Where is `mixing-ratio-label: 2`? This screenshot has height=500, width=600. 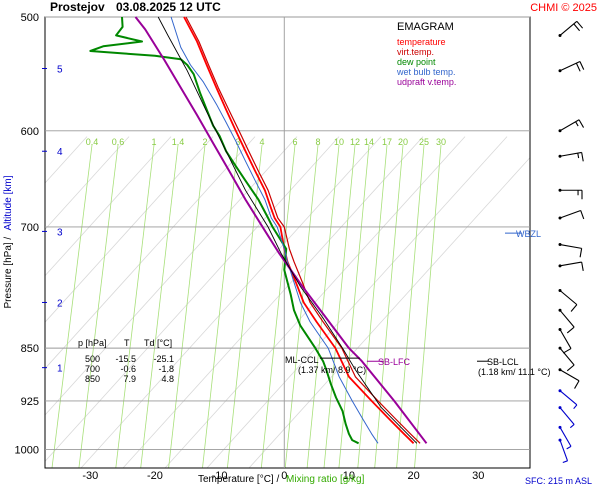 mixing-ratio-label: 2 is located at coordinates (204, 142).